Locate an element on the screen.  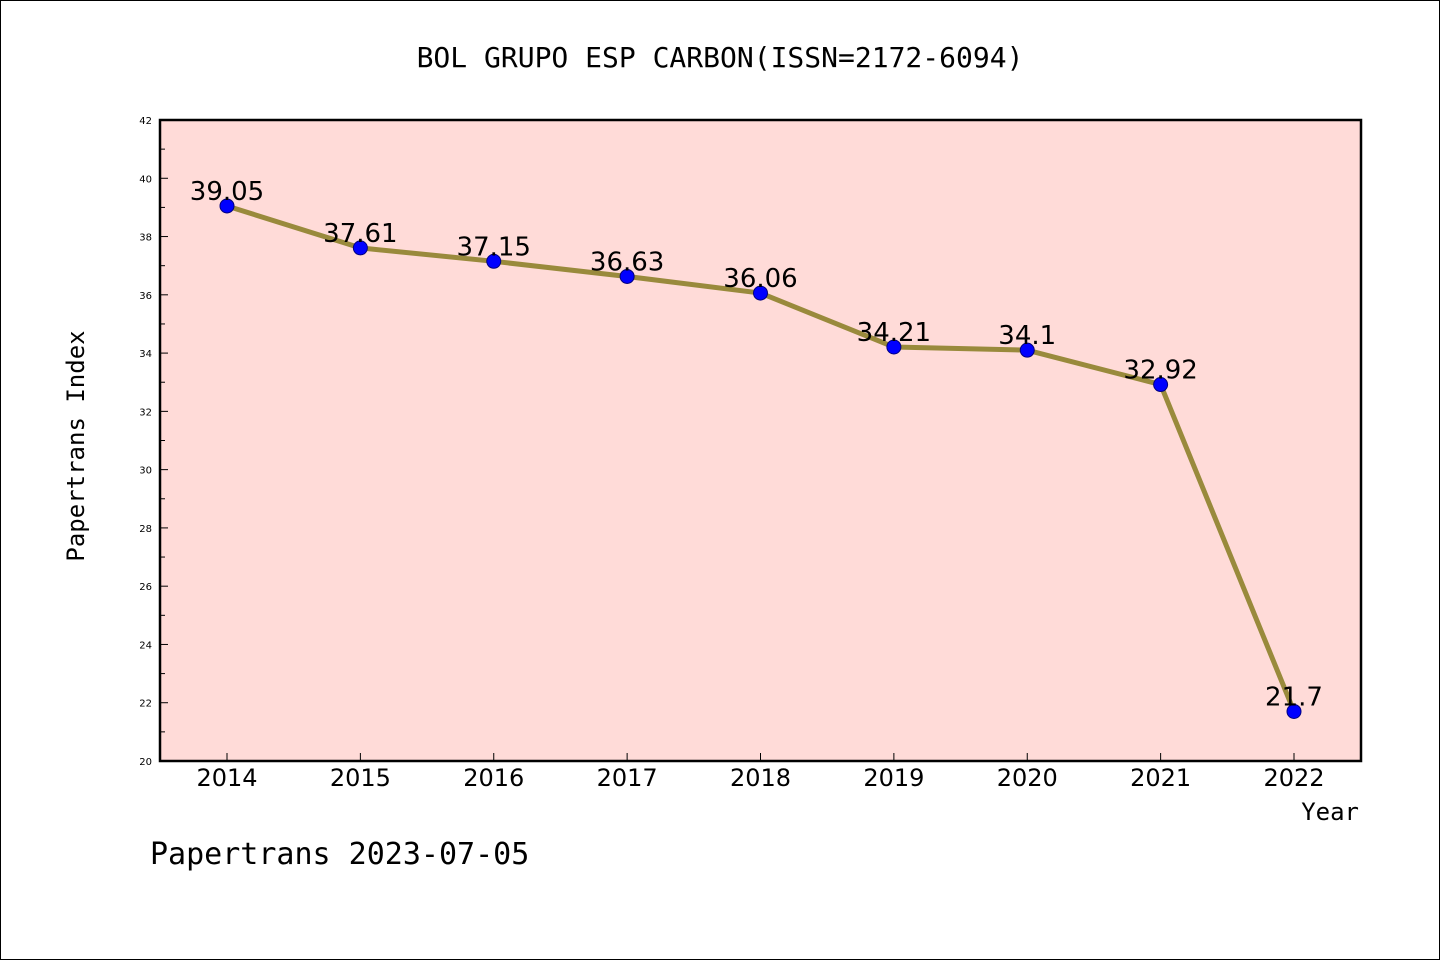
y-tick-label: 28 is located at coordinates (145, 529).